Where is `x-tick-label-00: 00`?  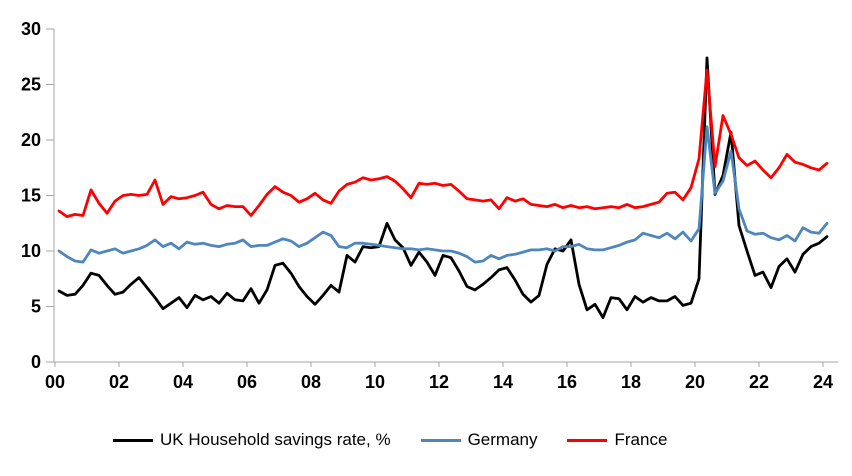 x-tick-label-00: 00 is located at coordinates (55, 382).